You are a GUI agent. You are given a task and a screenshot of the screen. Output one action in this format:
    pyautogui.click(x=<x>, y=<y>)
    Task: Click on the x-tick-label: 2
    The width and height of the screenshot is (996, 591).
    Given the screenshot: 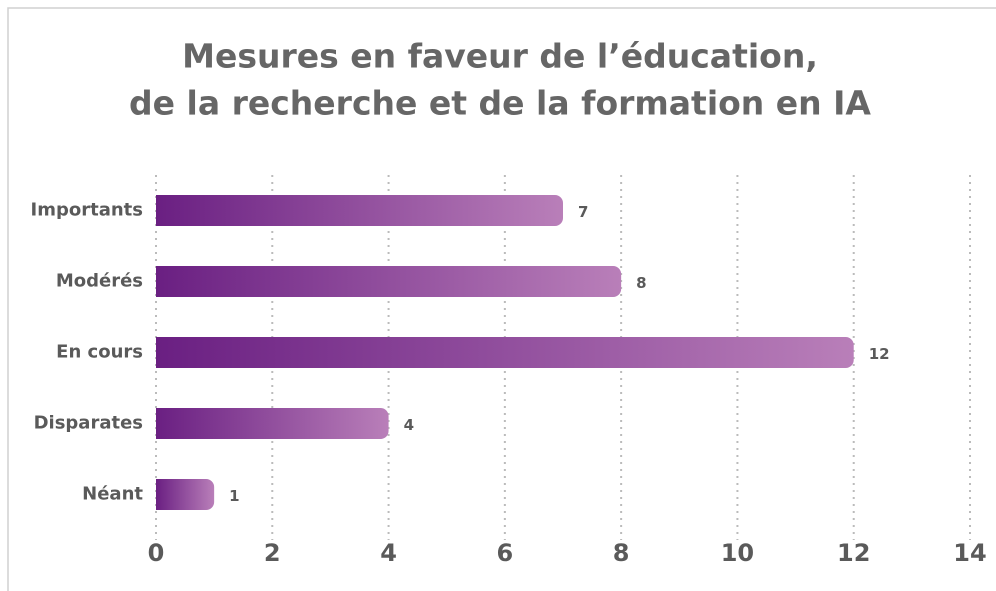 What is the action you would take?
    pyautogui.click(x=272, y=553)
    